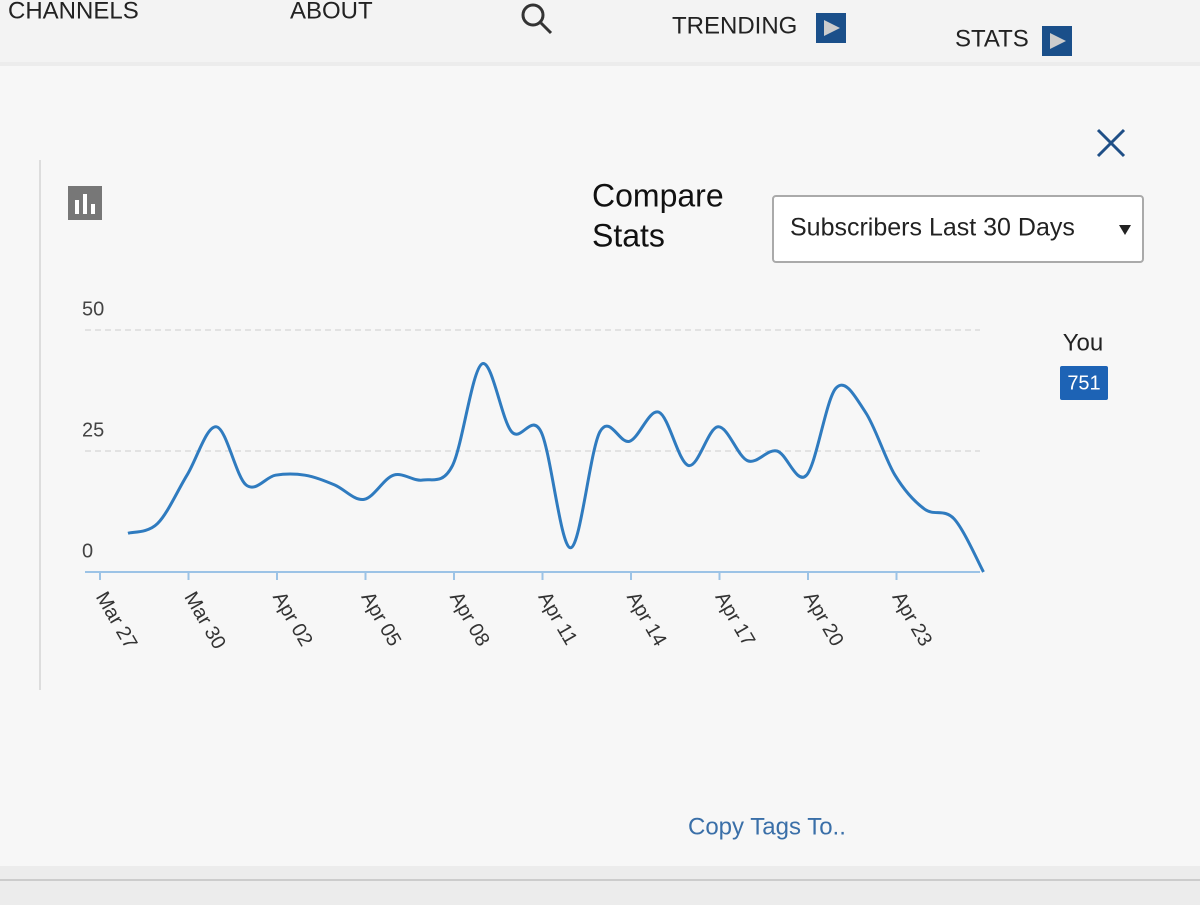 This screenshot has width=1200, height=905. What do you see at coordinates (331, 12) in the screenshot?
I see `nav-item: ABOUT` at bounding box center [331, 12].